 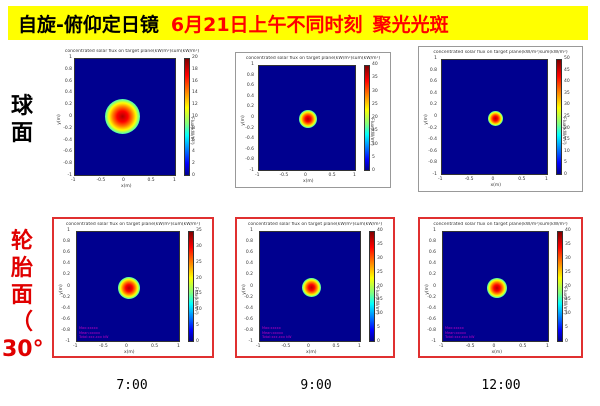 What do you see at coordinates (195, 105) in the screenshot?
I see `colorbar-tick-label: 12` at bounding box center [195, 105].